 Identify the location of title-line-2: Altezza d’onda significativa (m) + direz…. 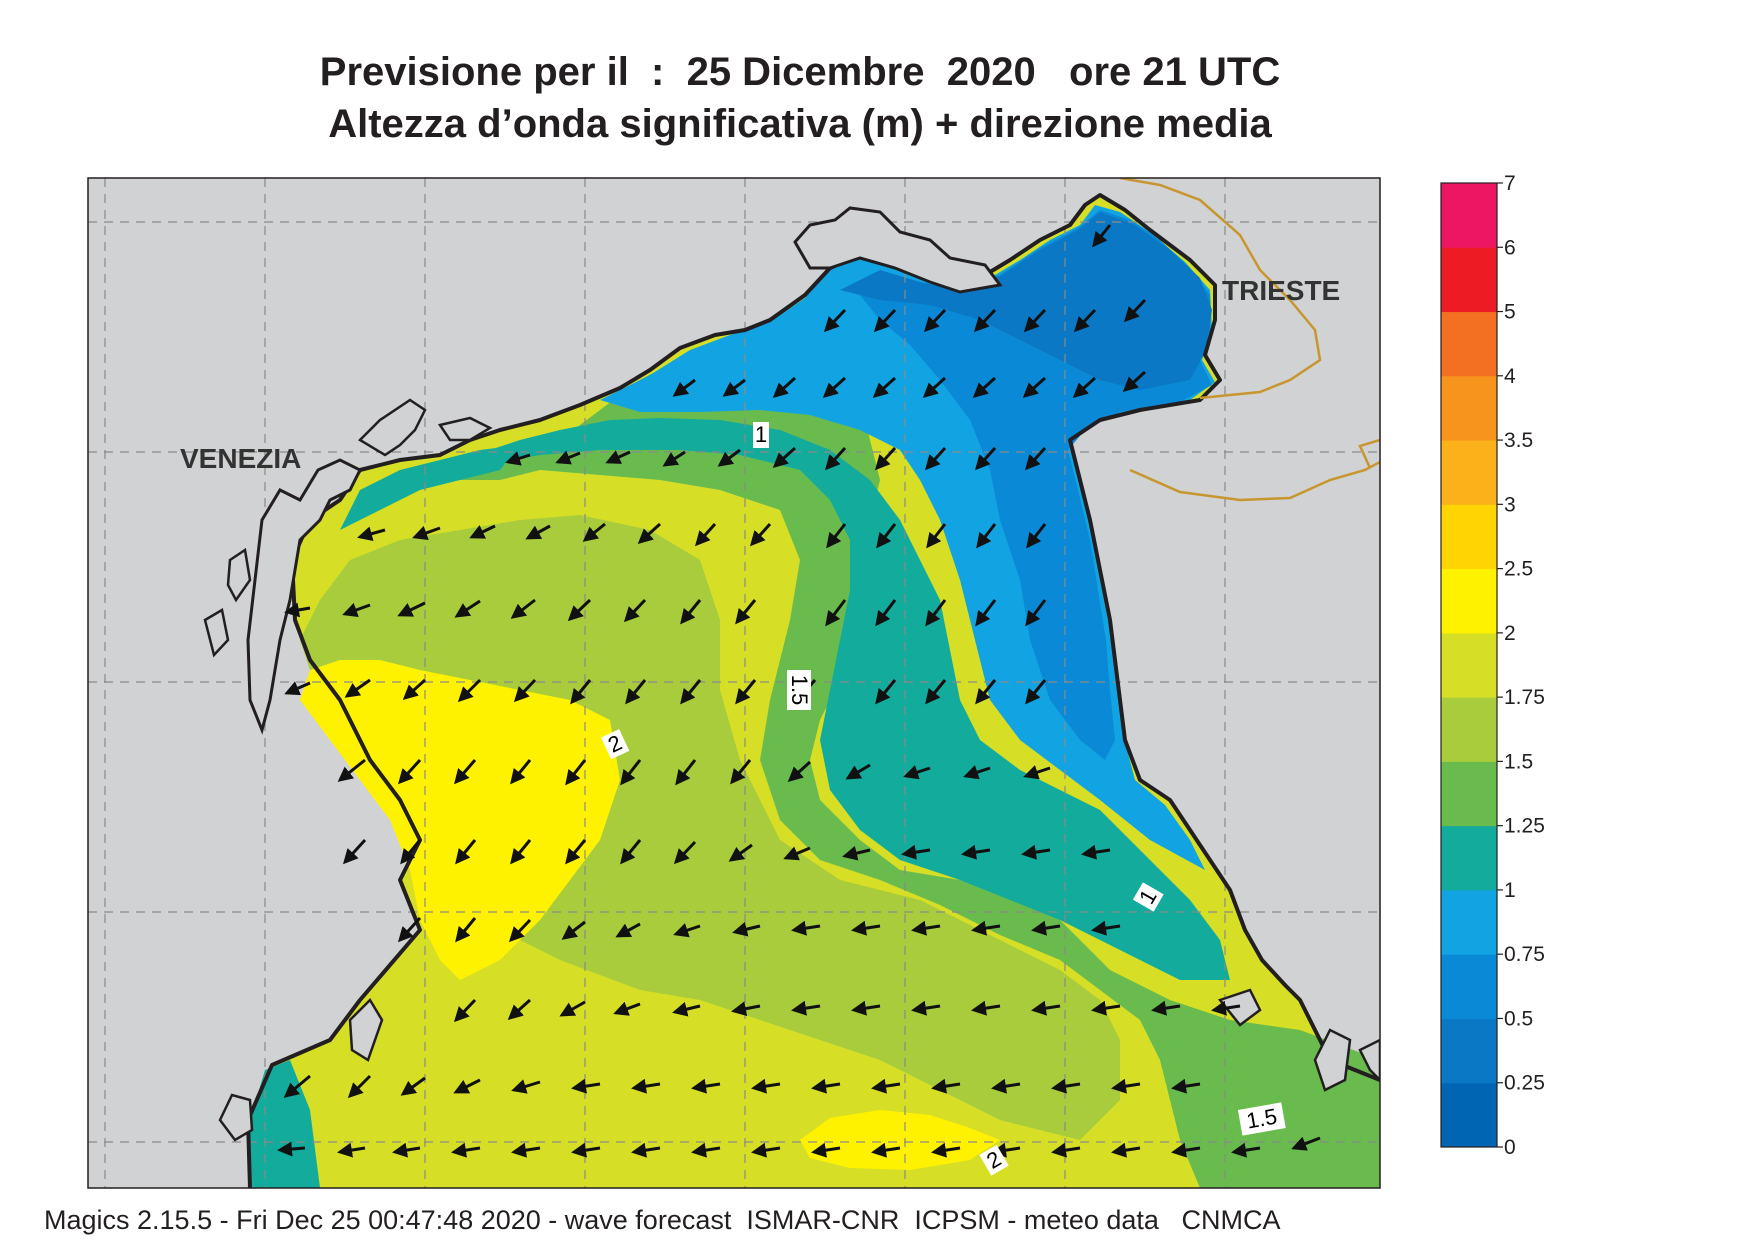
(800, 124).